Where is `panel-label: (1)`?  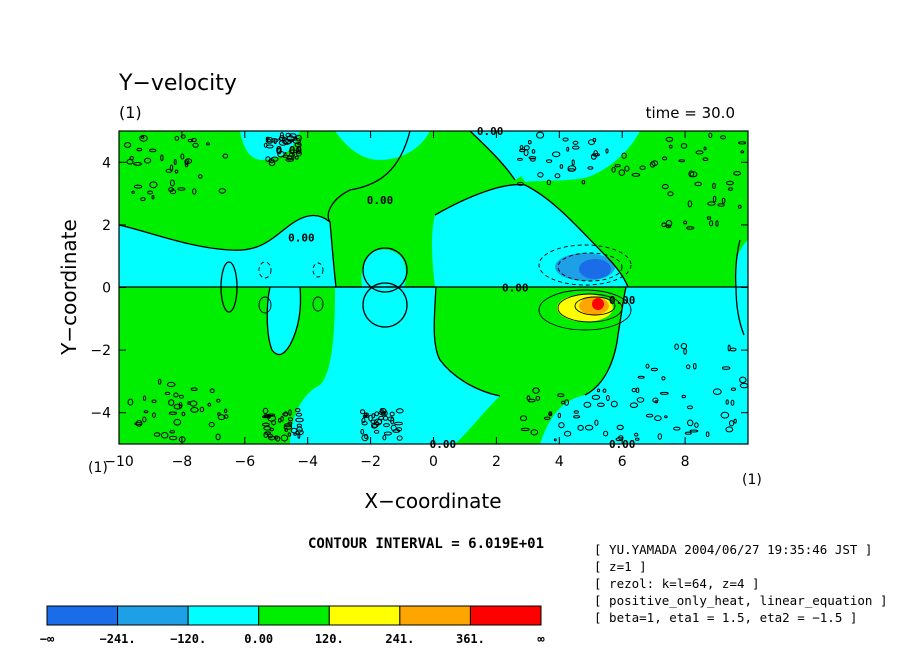 panel-label: (1) is located at coordinates (130, 112).